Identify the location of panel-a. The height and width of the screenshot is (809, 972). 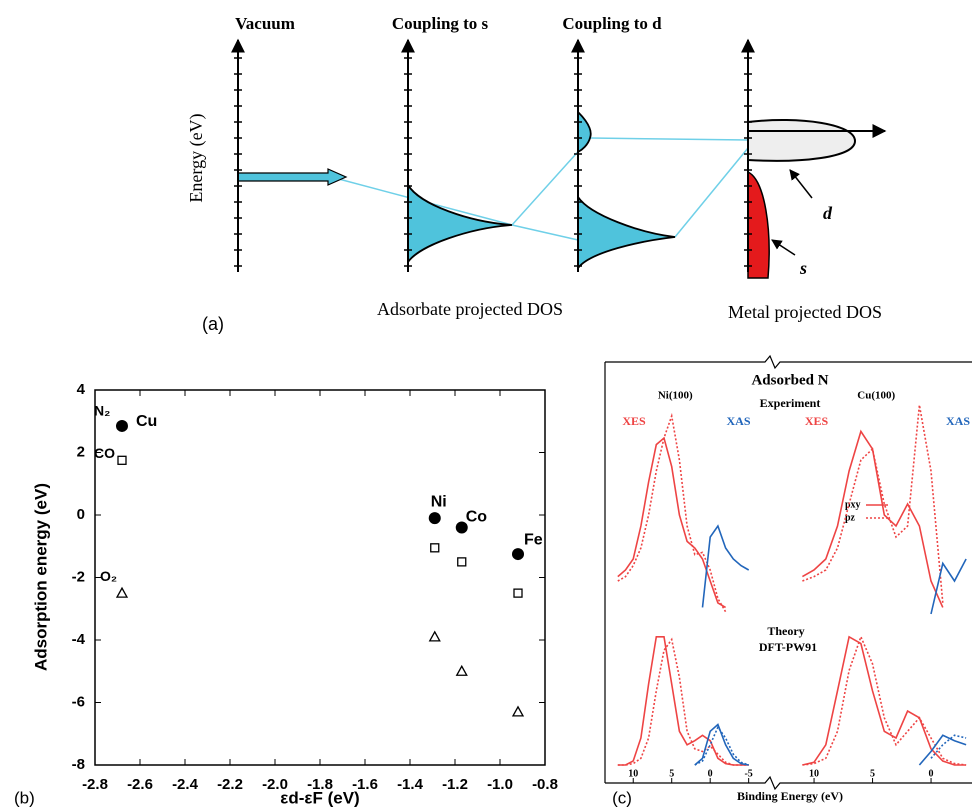
(562, 194).